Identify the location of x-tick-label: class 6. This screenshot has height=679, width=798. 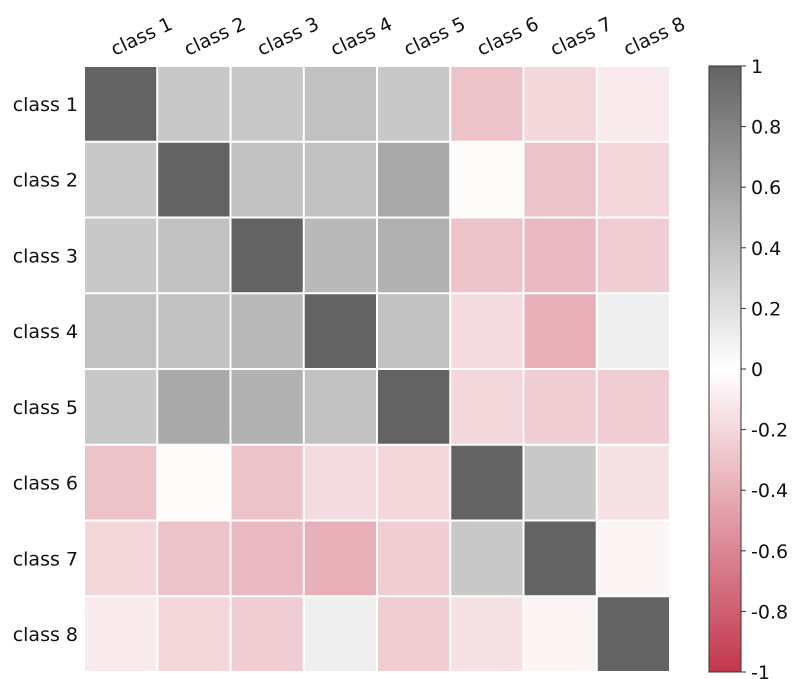
(508, 37).